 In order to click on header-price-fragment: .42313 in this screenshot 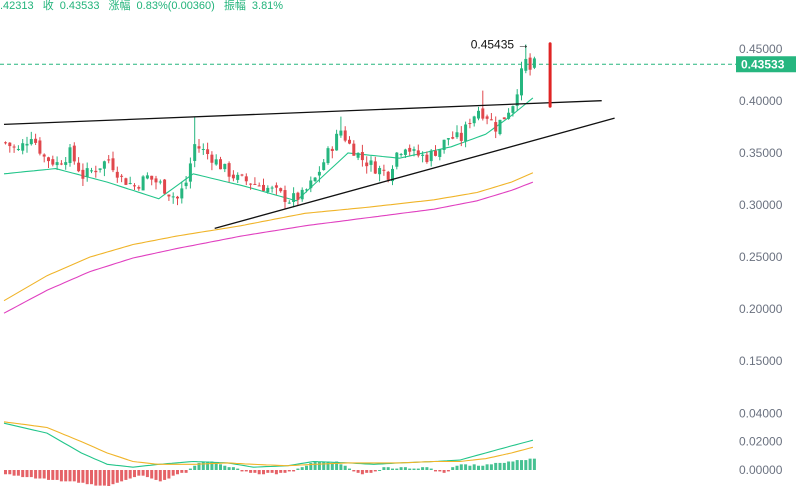, I will do `click(17, 6)`.